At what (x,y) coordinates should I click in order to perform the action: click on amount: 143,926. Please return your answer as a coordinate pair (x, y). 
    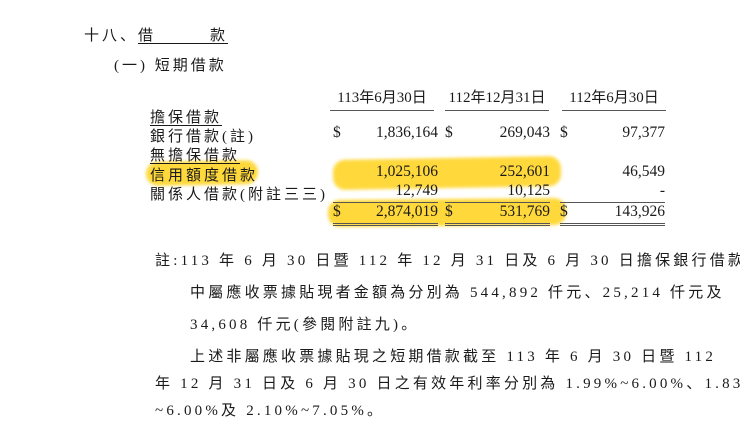
    Looking at the image, I should click on (639, 211).